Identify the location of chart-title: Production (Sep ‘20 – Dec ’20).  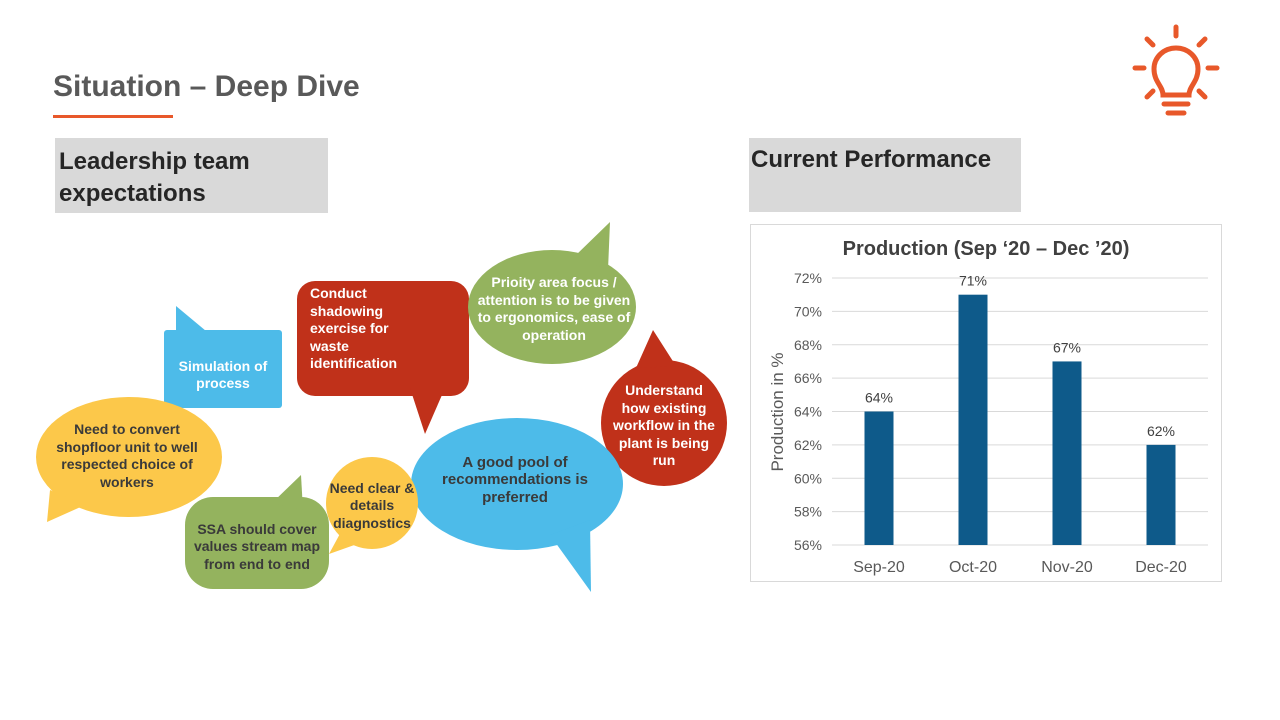
(986, 249).